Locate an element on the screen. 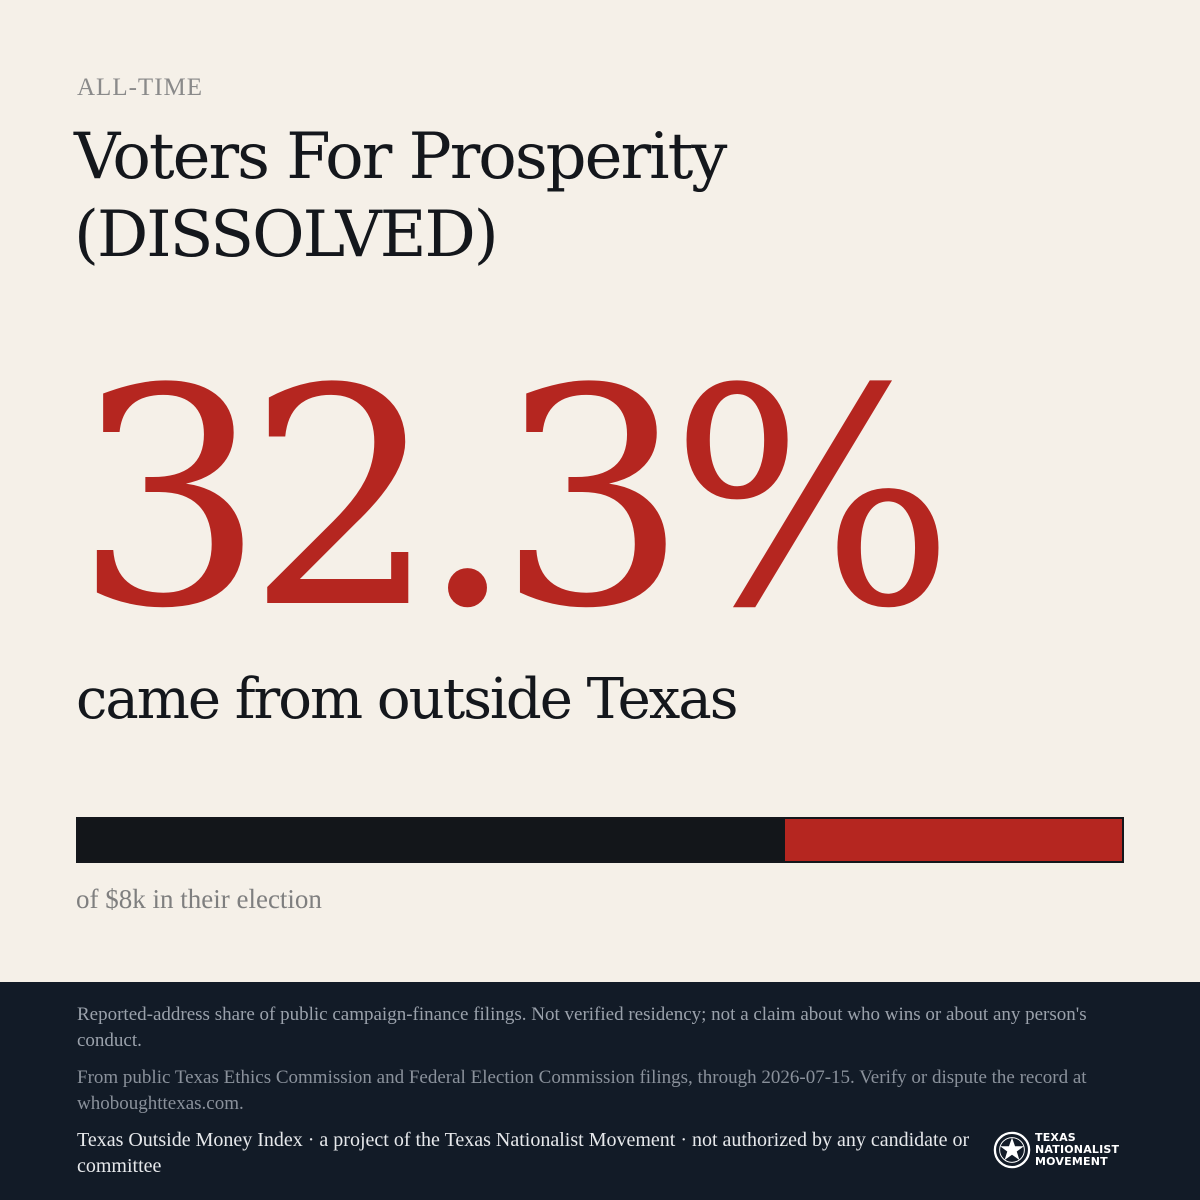 This screenshot has height=1200, width=1200. tnm-logo: TEXAS NATIONALIST MOVEMENT is located at coordinates (1056, 1150).